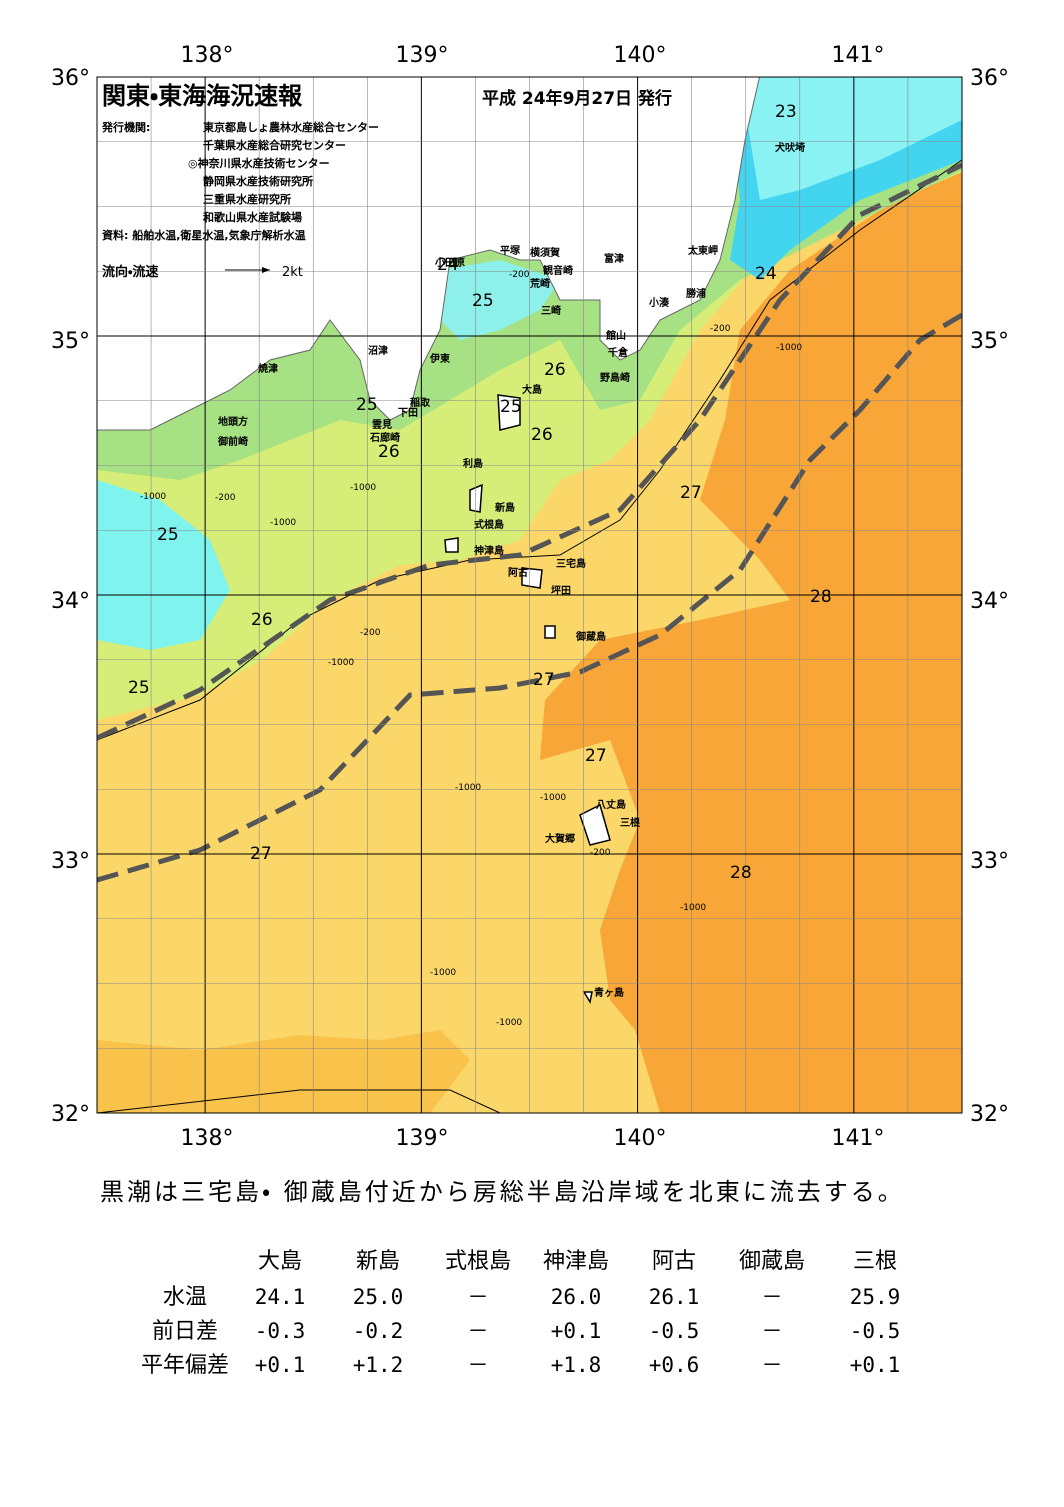 The image size is (1064, 1507). What do you see at coordinates (125, 127) in the screenshot?
I see `publisher-label: 発行機関:` at bounding box center [125, 127].